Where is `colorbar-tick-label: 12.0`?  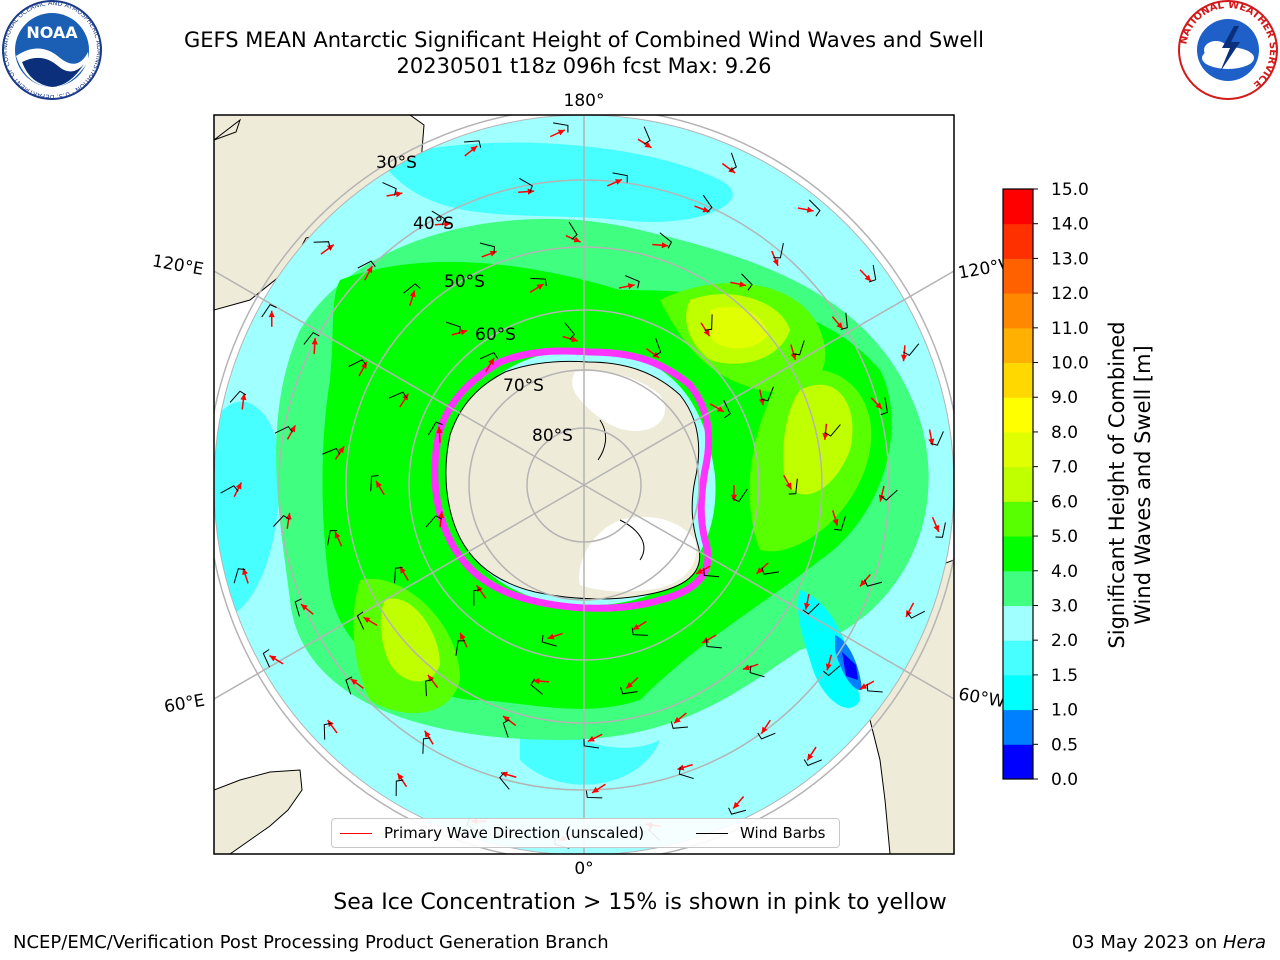 colorbar-tick-label: 12.0 is located at coordinates (1070, 294).